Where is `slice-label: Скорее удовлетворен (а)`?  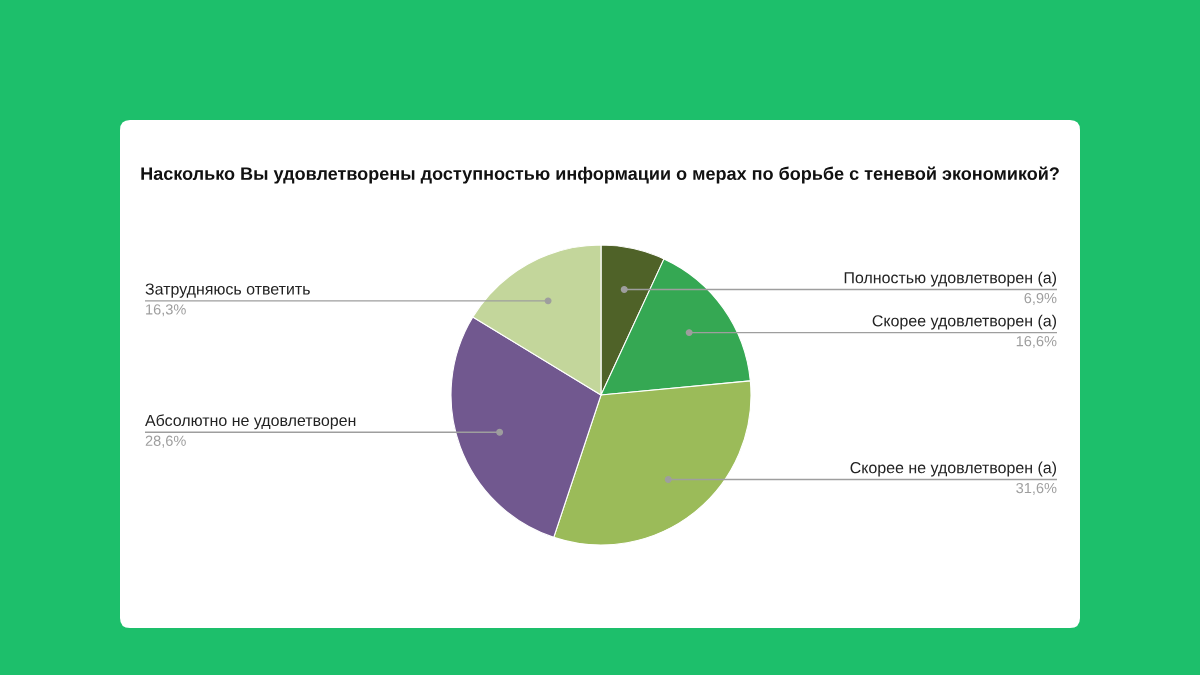 slice-label: Скорее удовлетворен (а) is located at coordinates (964, 322).